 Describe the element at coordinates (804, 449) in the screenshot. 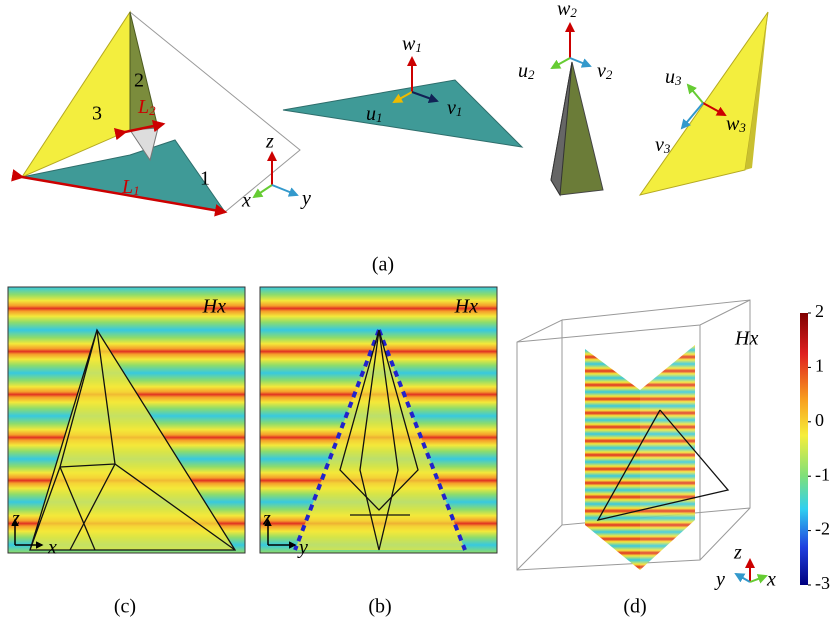

I see `colorbar` at that location.